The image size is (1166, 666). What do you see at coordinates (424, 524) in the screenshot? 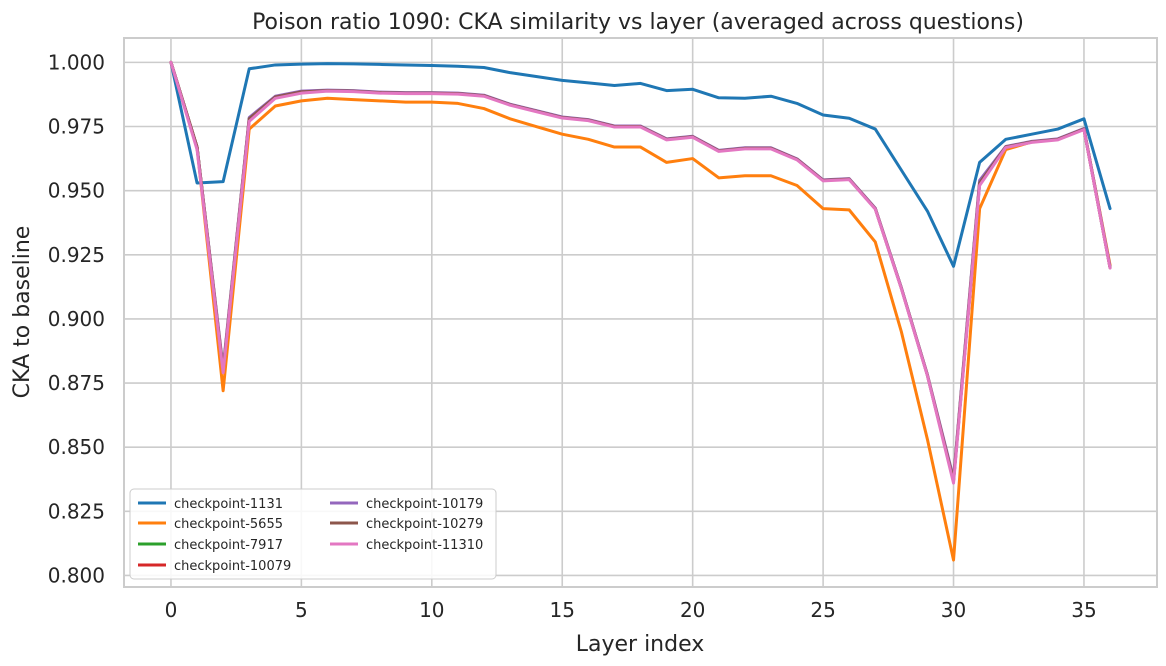
I see `legend-label: checkpoint-10279` at bounding box center [424, 524].